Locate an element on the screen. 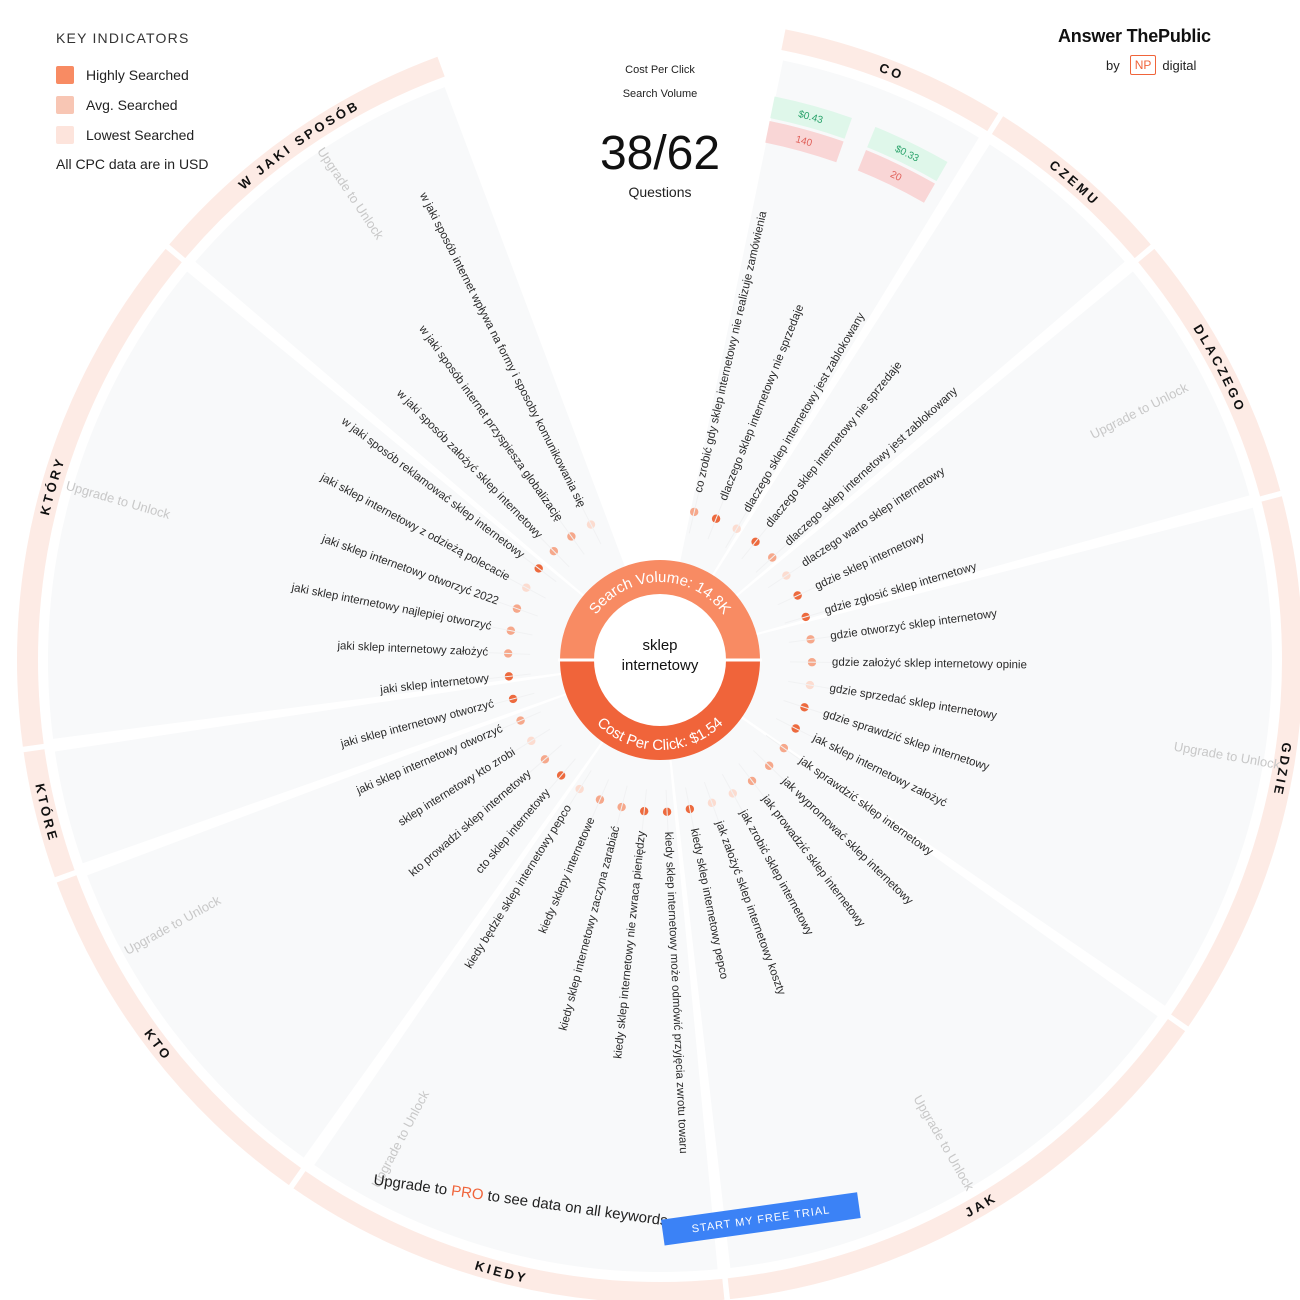  volume-badge-value: 20 is located at coordinates (895, 176).